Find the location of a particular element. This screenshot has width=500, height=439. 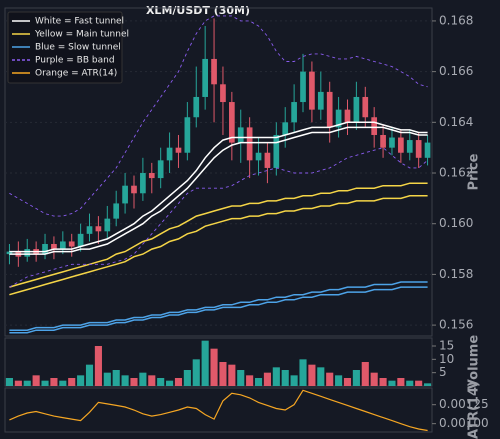

legend-box is located at coordinates (65, 47).